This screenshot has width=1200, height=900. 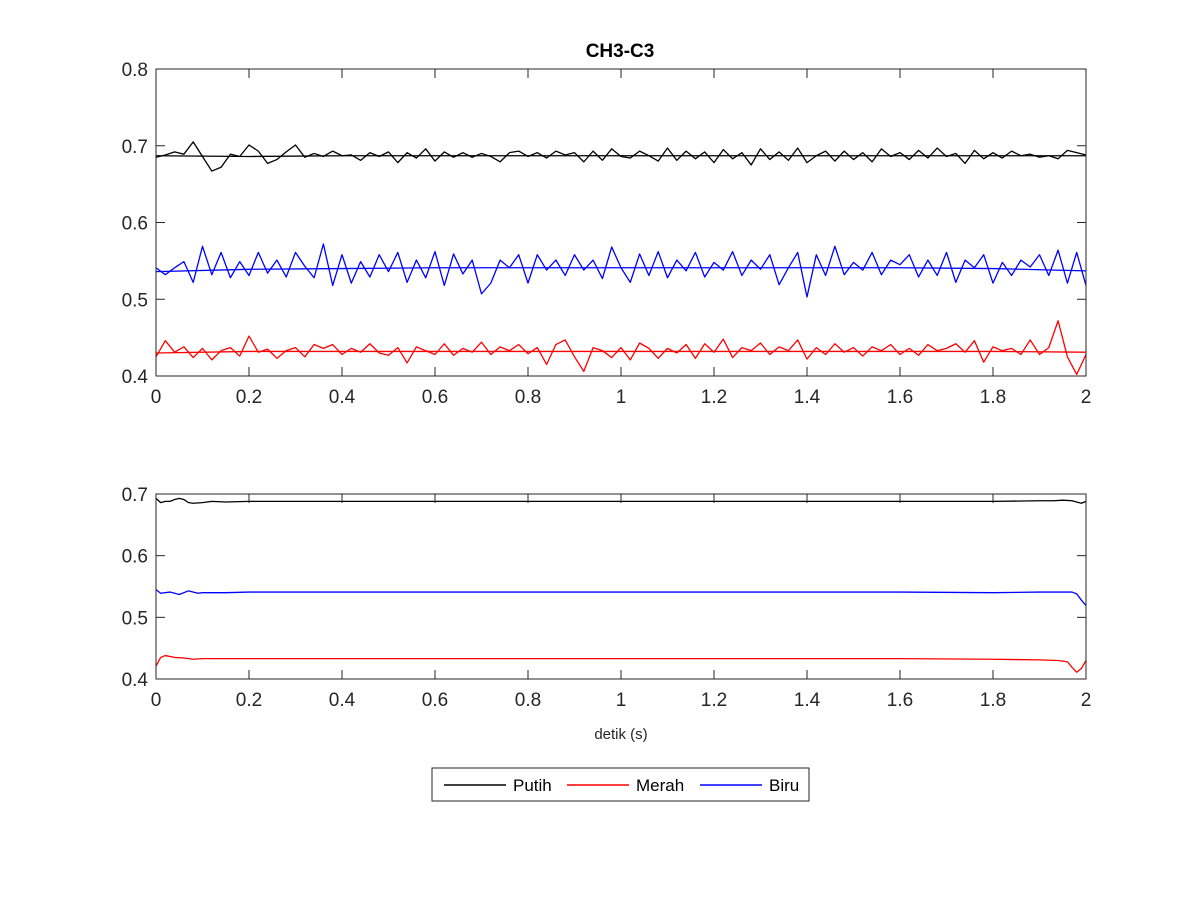 What do you see at coordinates (660, 785) in the screenshot?
I see `legend-label-merah: Merah` at bounding box center [660, 785].